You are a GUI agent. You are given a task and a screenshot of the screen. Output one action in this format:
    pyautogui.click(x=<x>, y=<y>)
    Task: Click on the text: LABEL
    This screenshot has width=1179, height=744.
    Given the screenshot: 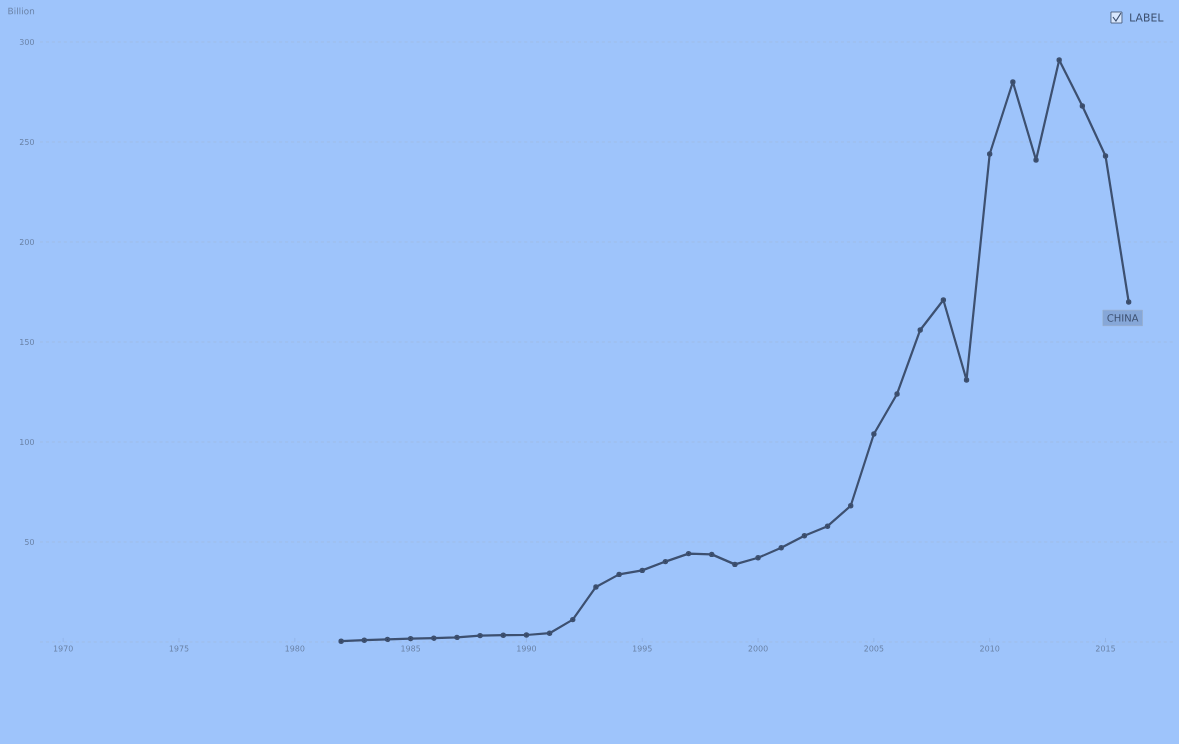 What is the action you would take?
    pyautogui.click(x=1147, y=17)
    